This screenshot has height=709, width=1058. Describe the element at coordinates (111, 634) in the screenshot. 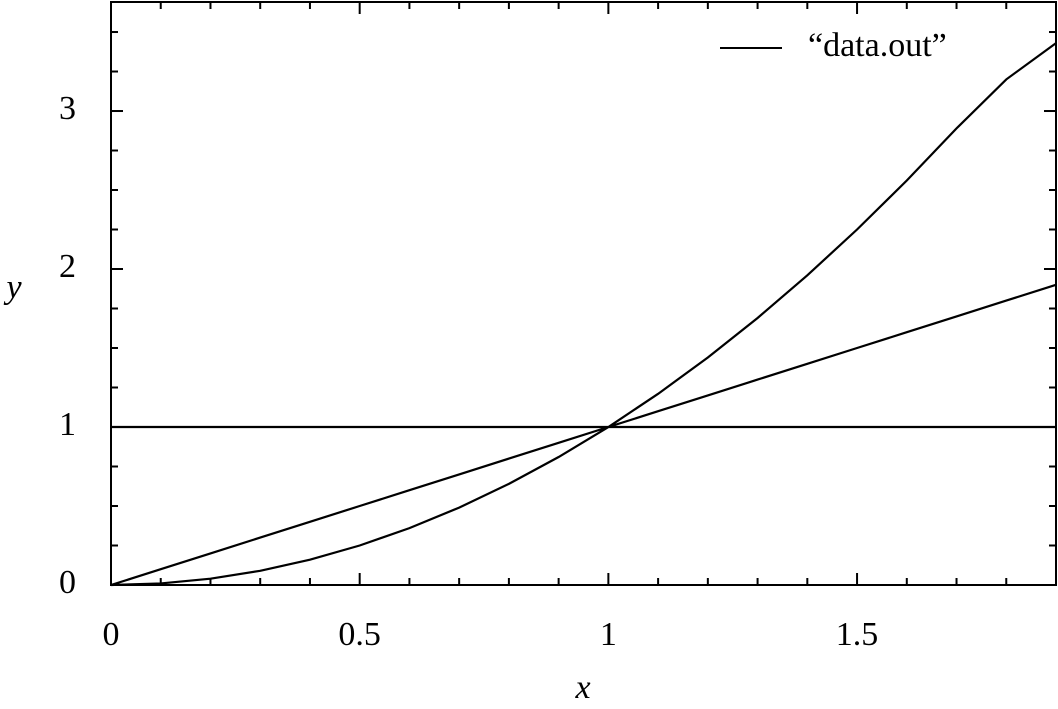

I see `x-tick-label: 0` at that location.